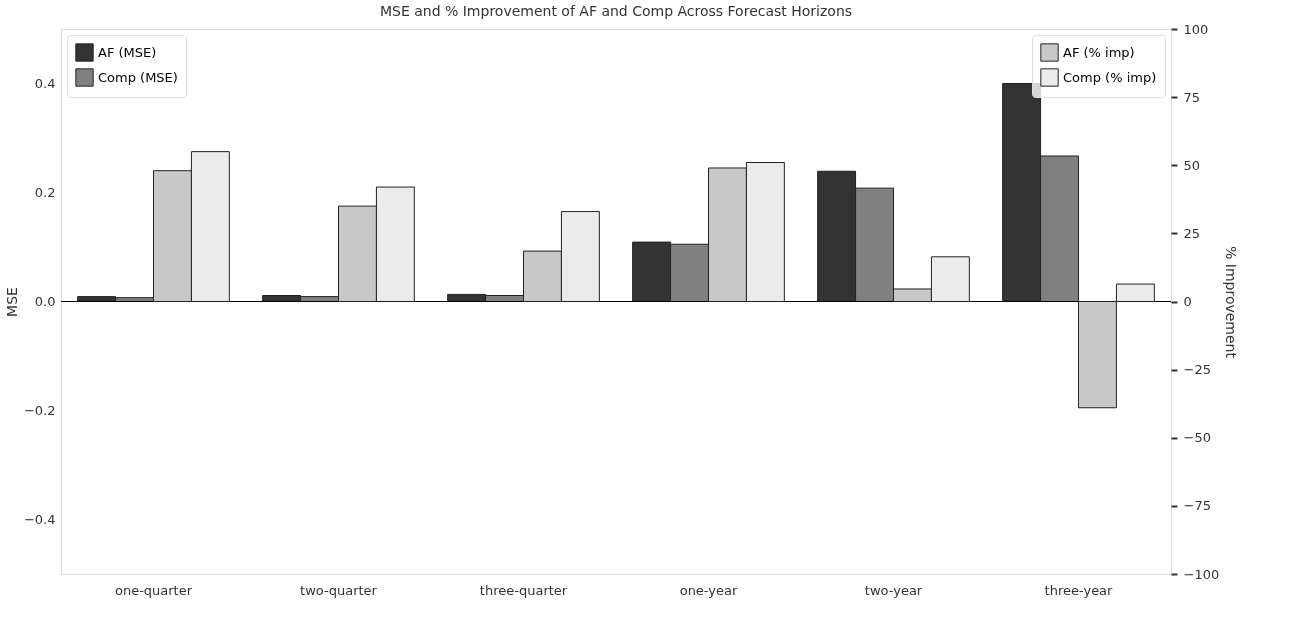  I want to click on y-axis-title: MSE, so click(11, 302).